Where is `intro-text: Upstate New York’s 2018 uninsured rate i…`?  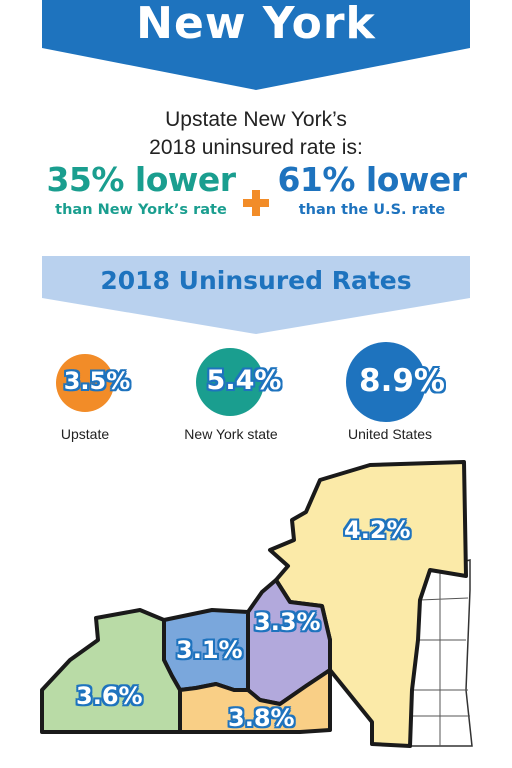
intro-text: Upstate New York’s 2018 uninsured rate i… is located at coordinates (256, 134).